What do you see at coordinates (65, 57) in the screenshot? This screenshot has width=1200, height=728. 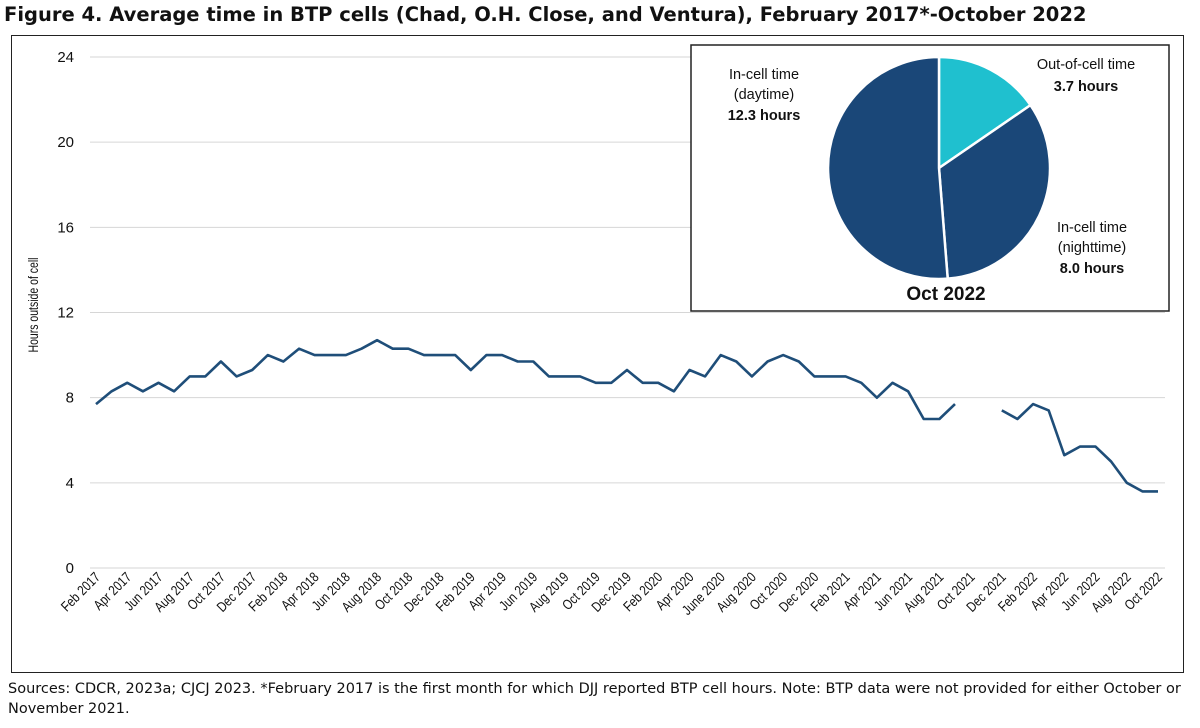 I see `y-tick-label: 24` at bounding box center [65, 57].